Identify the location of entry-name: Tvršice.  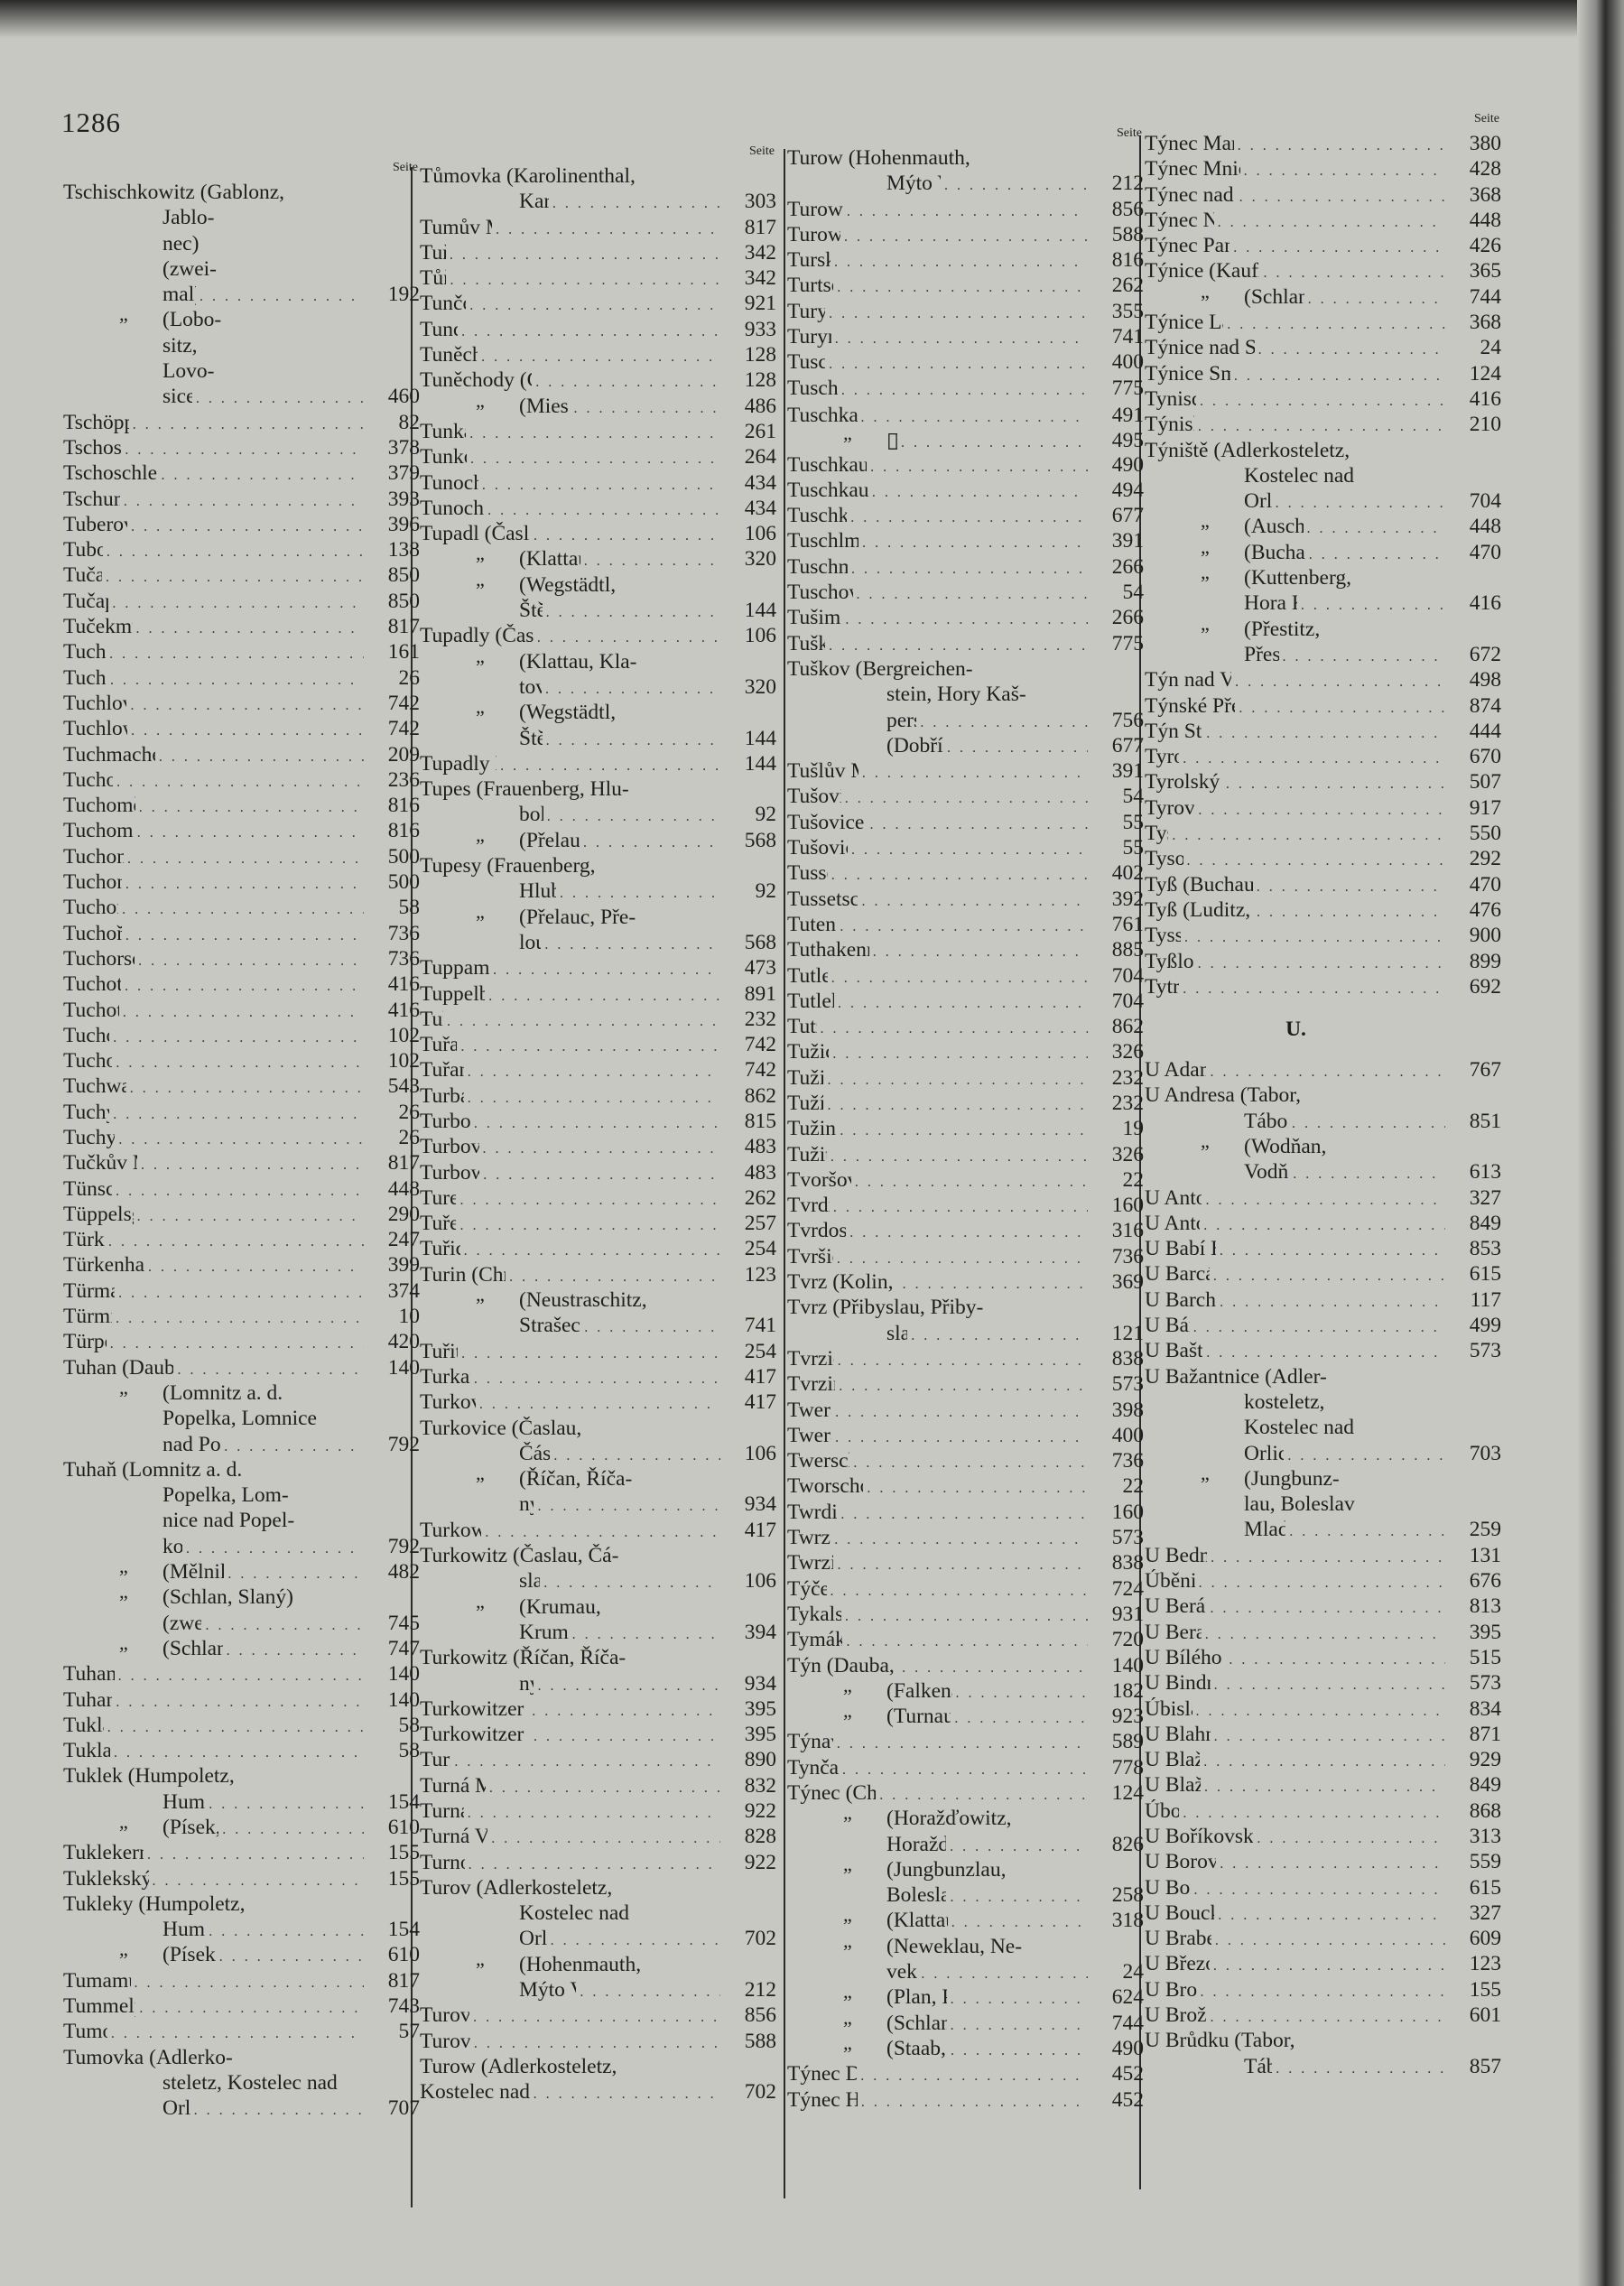
(810, 1256).